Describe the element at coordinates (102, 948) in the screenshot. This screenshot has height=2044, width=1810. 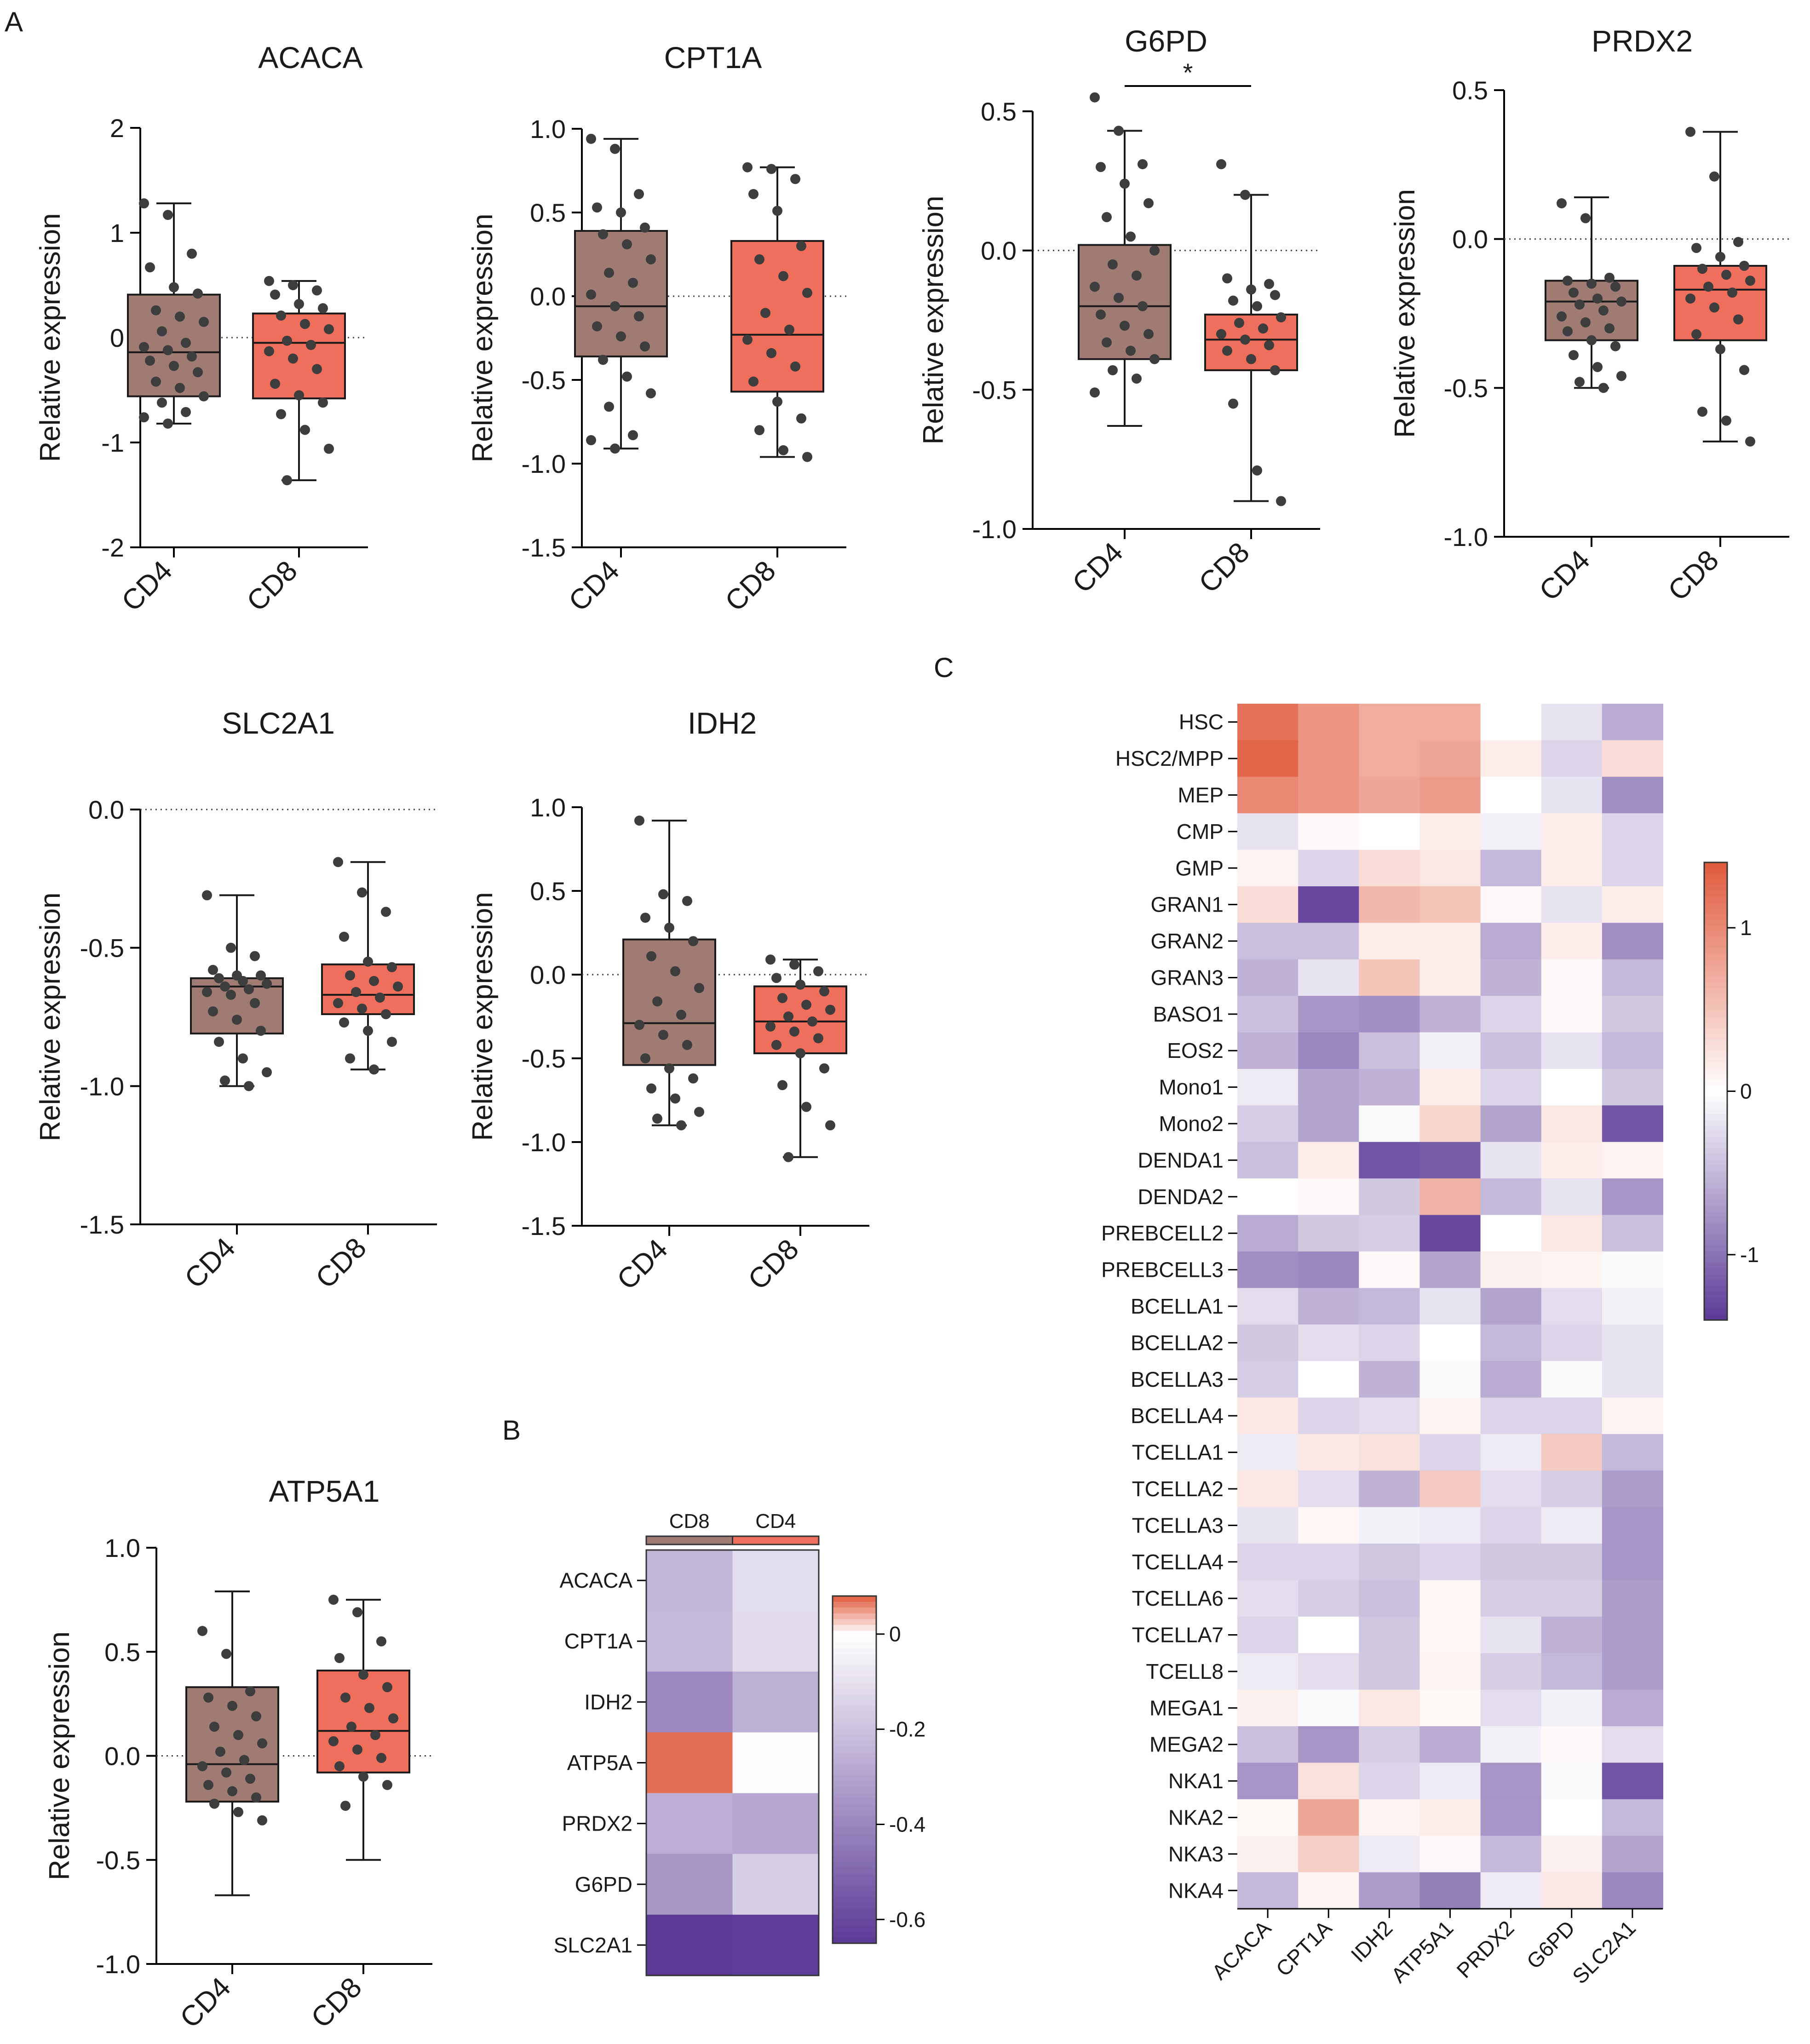
I see `slc2a1-y-tick-label: -0.5` at that location.